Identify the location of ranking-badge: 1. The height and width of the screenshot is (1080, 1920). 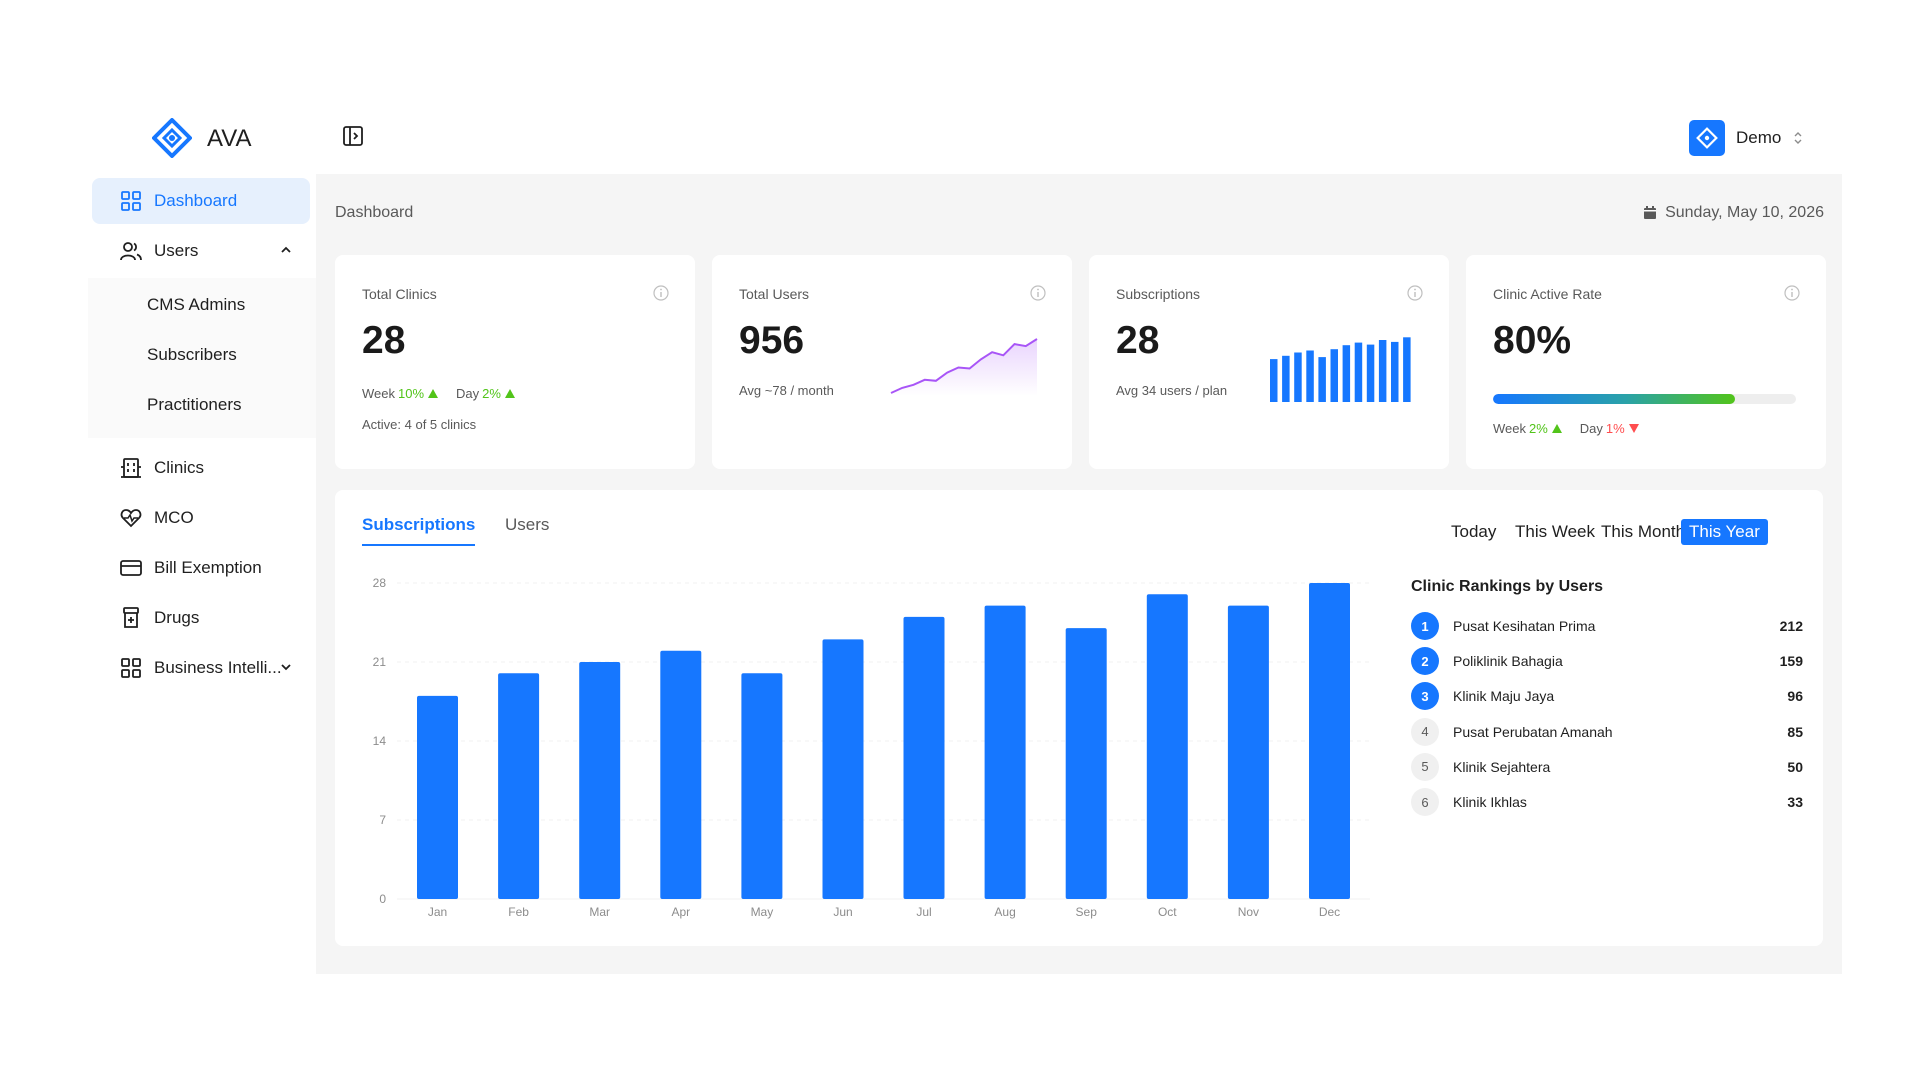
(1425, 626).